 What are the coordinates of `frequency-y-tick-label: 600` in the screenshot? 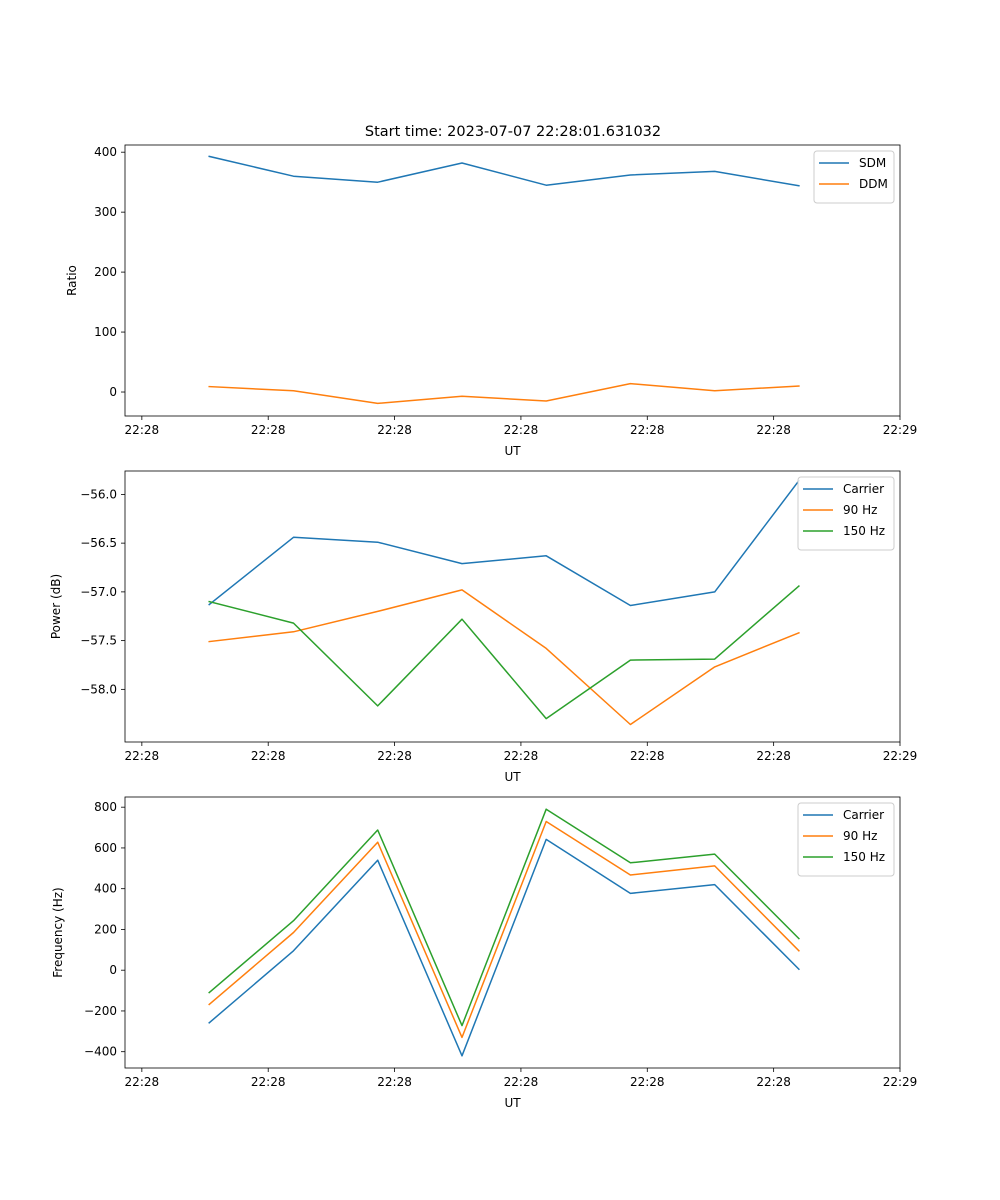 It's located at (105, 848).